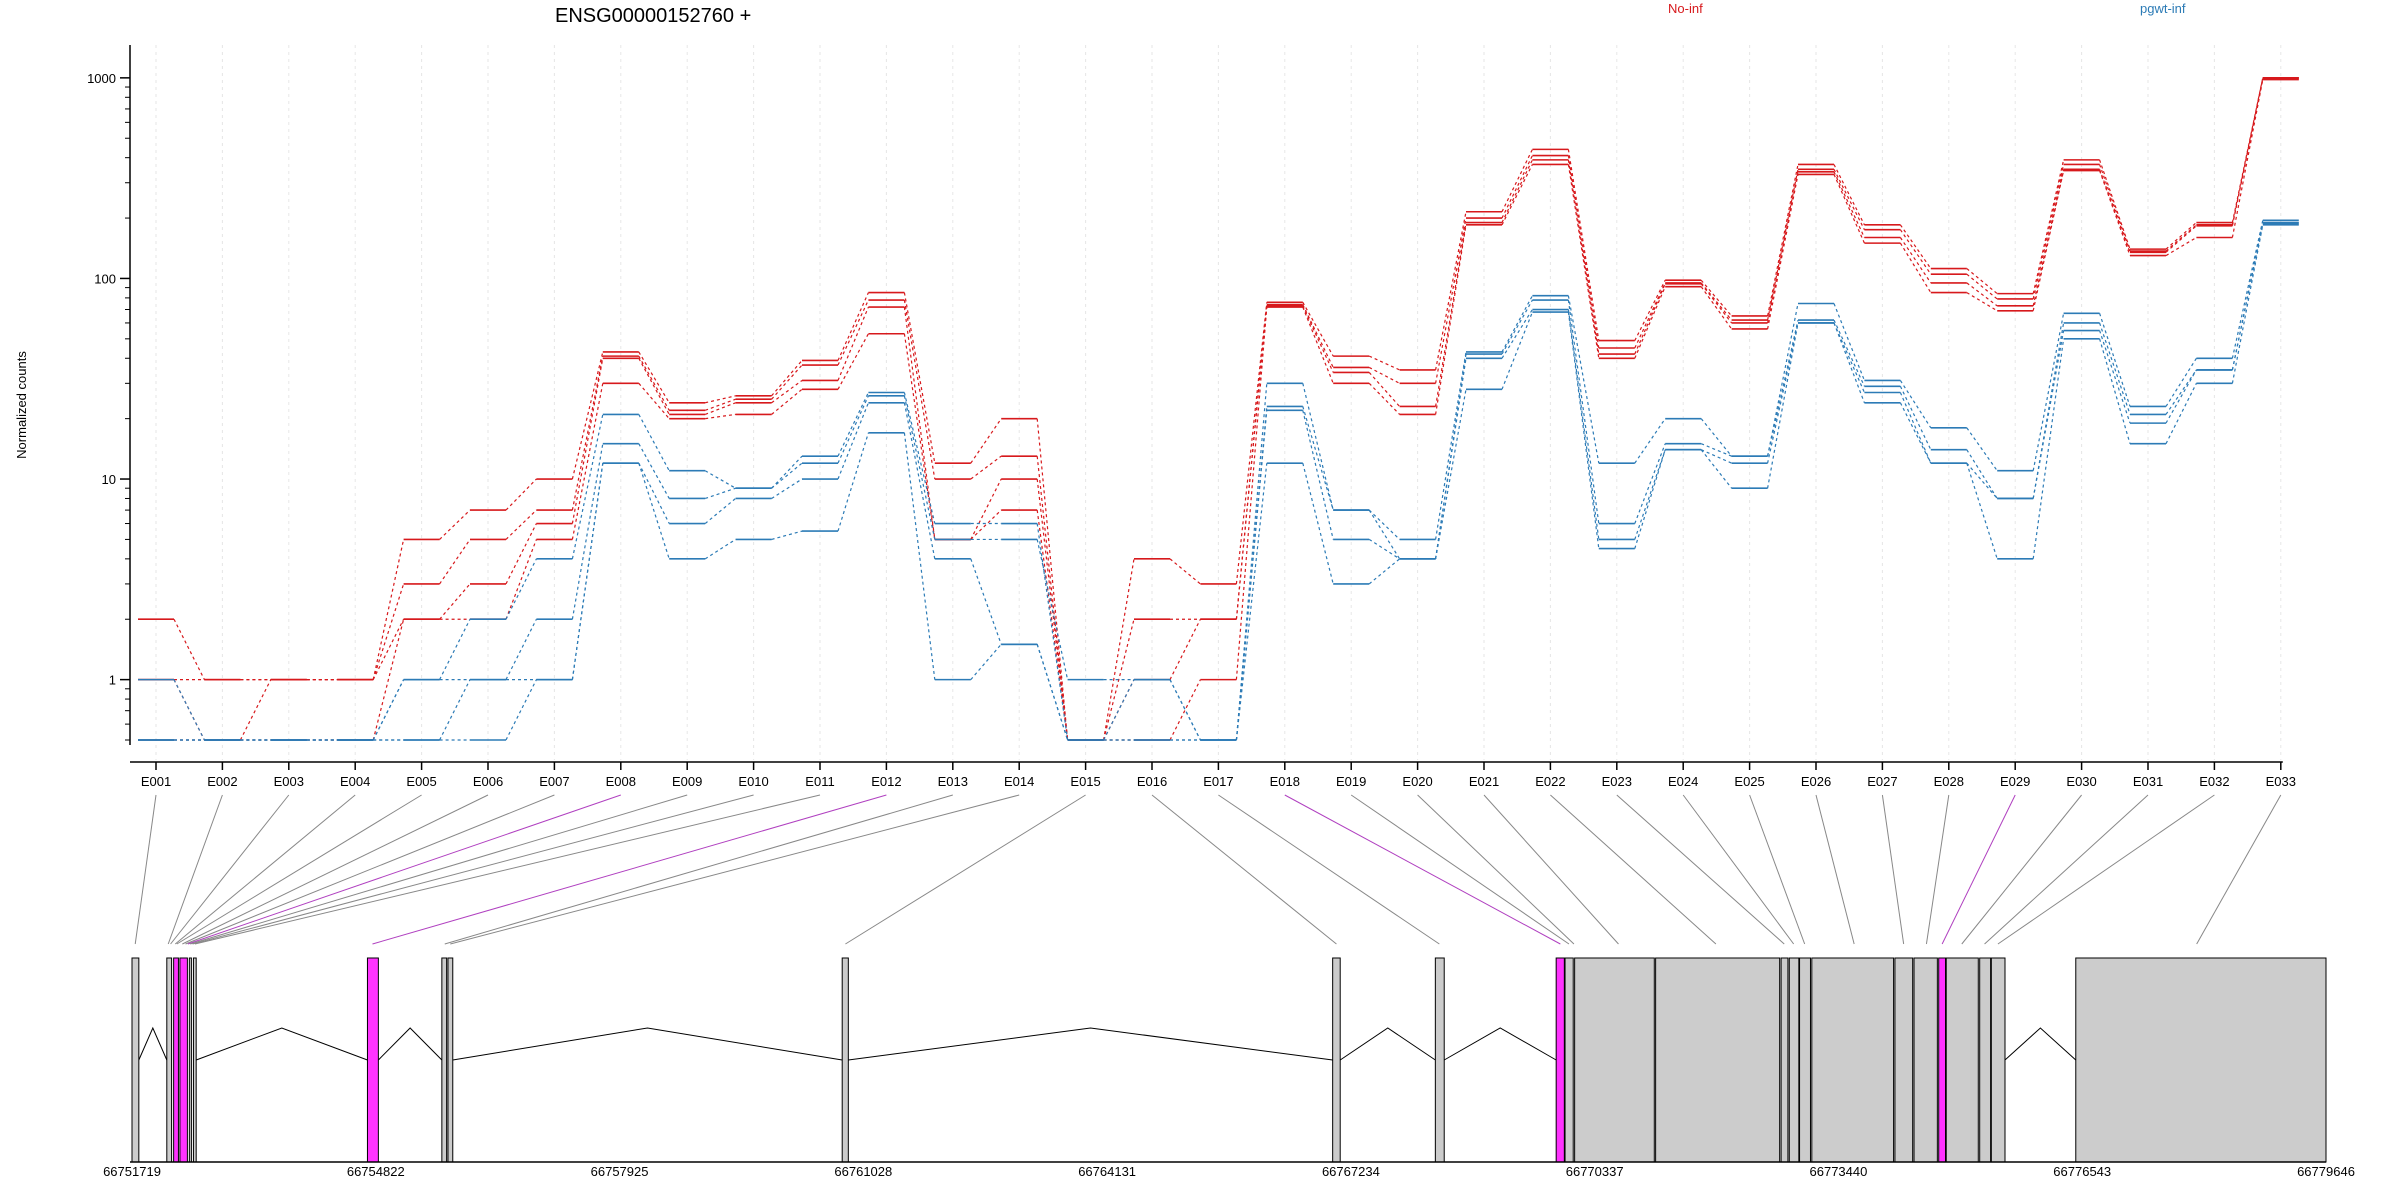  I want to click on x-tick-label: E011, so click(819, 781).